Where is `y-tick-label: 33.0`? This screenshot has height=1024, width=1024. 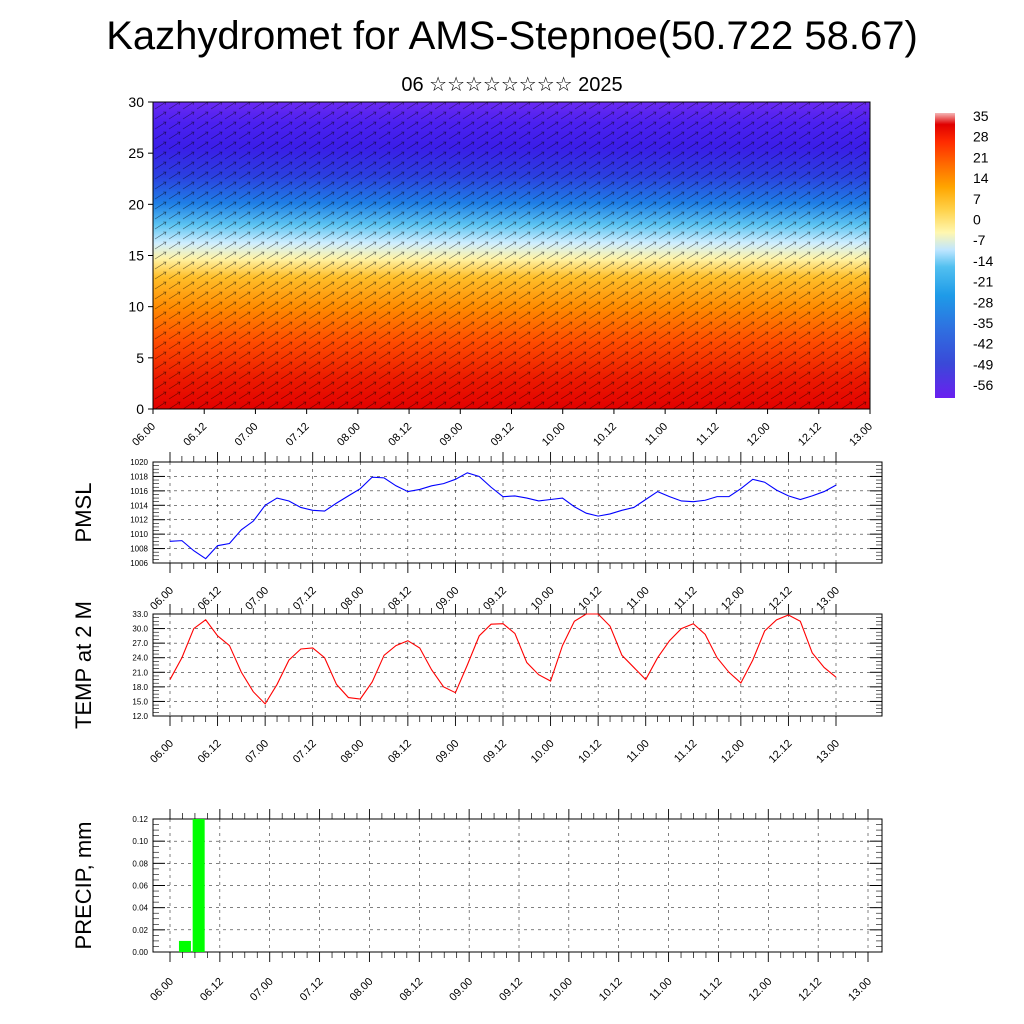
y-tick-label: 33.0 is located at coordinates (140, 614).